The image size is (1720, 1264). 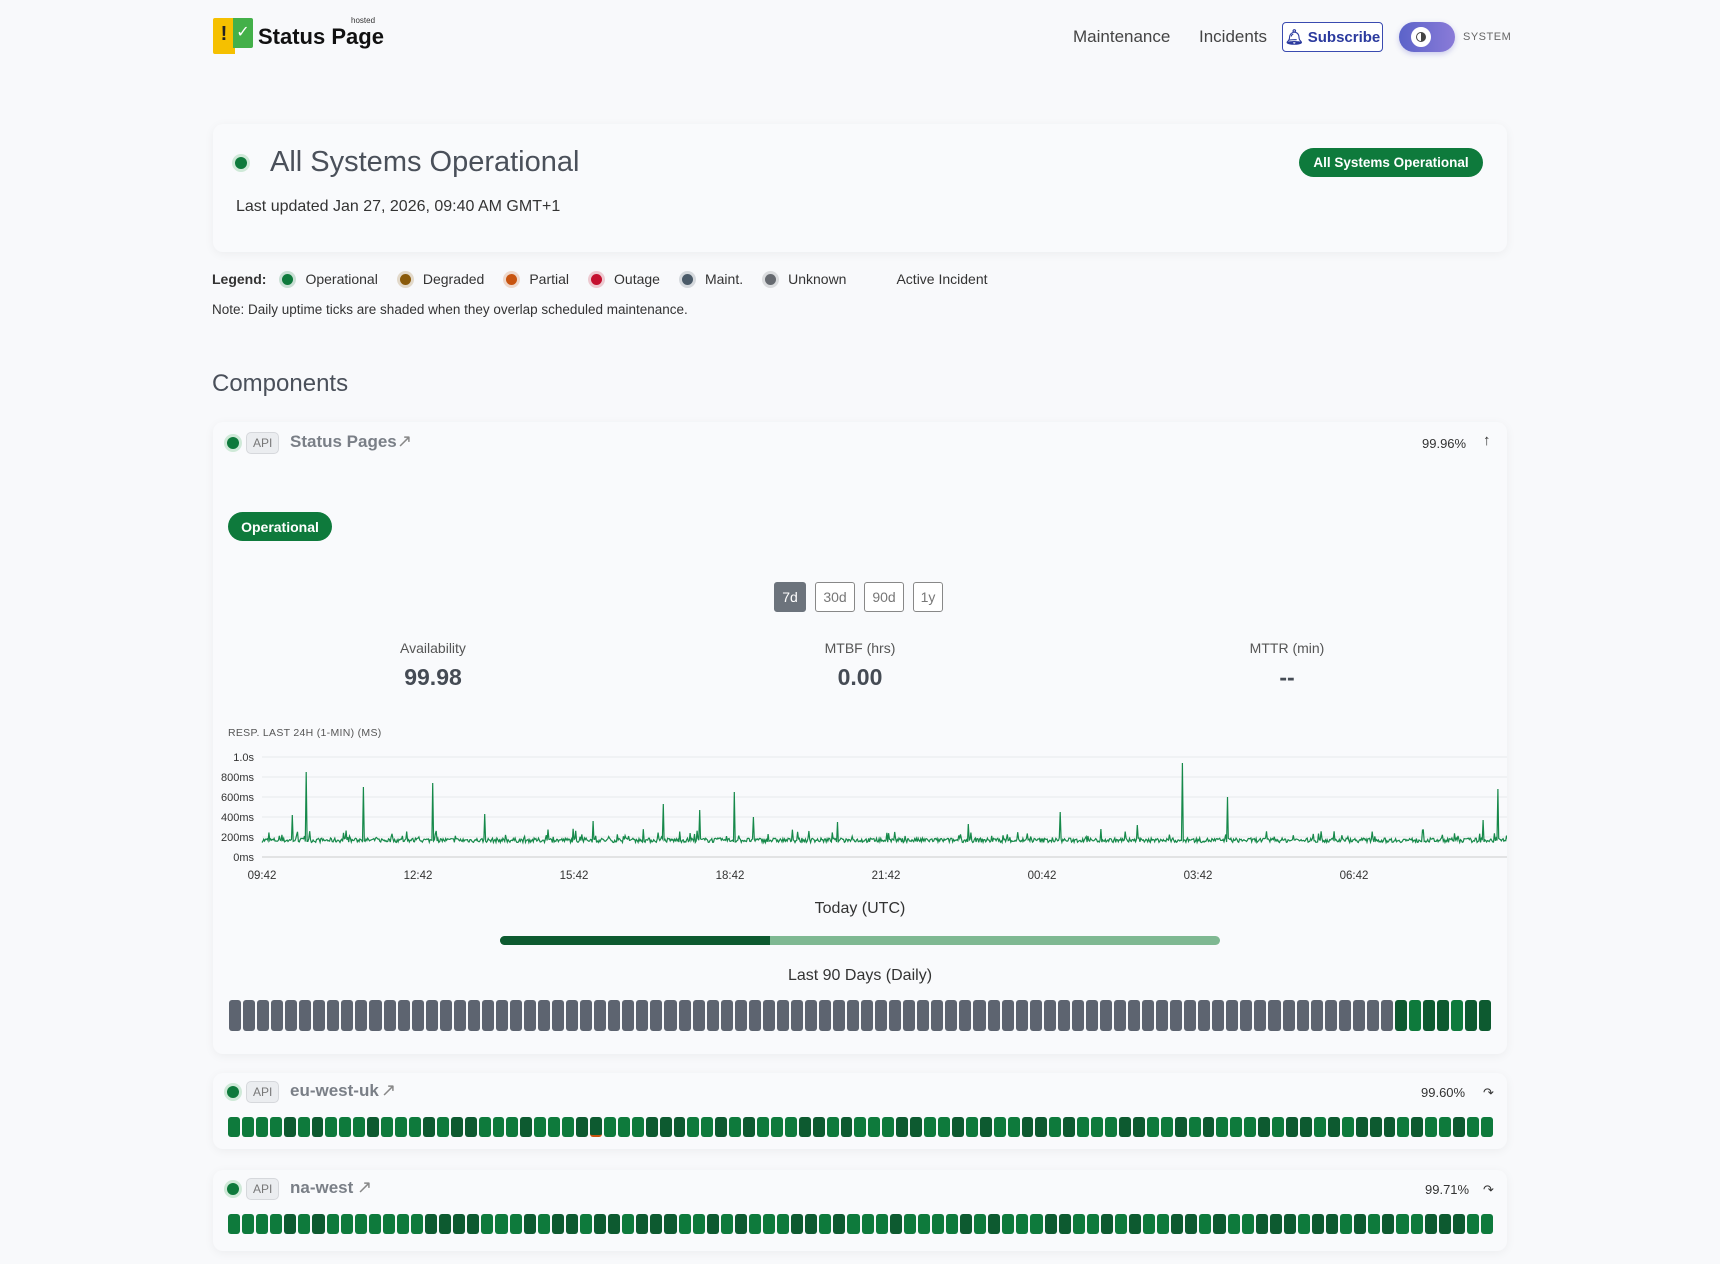 I want to click on range-button-90d: 90d, so click(x=884, y=597).